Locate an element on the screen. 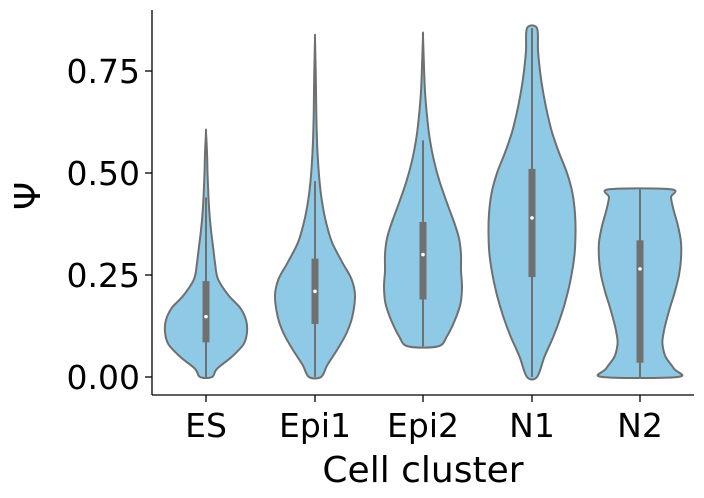  x-tick-label: Epi1 is located at coordinates (315, 425).